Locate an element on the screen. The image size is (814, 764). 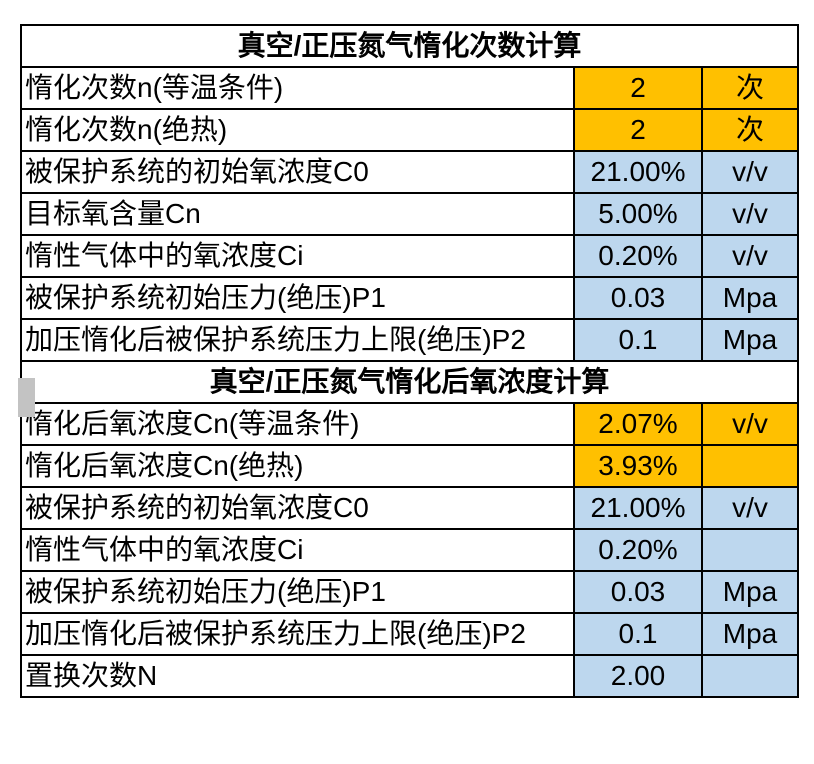
gray-marker is located at coordinates (26, 397).